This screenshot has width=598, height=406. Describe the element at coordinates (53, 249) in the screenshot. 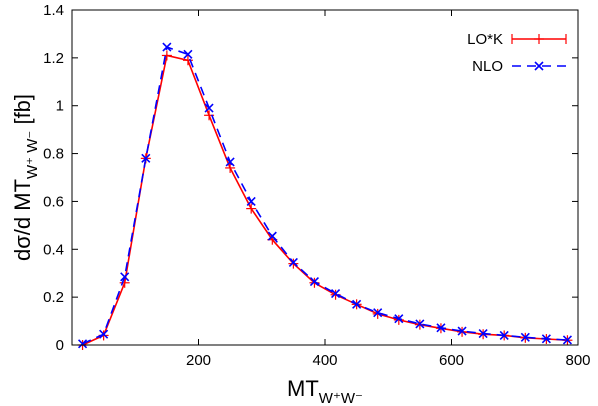

I see `y-tick-label: 0.4` at that location.